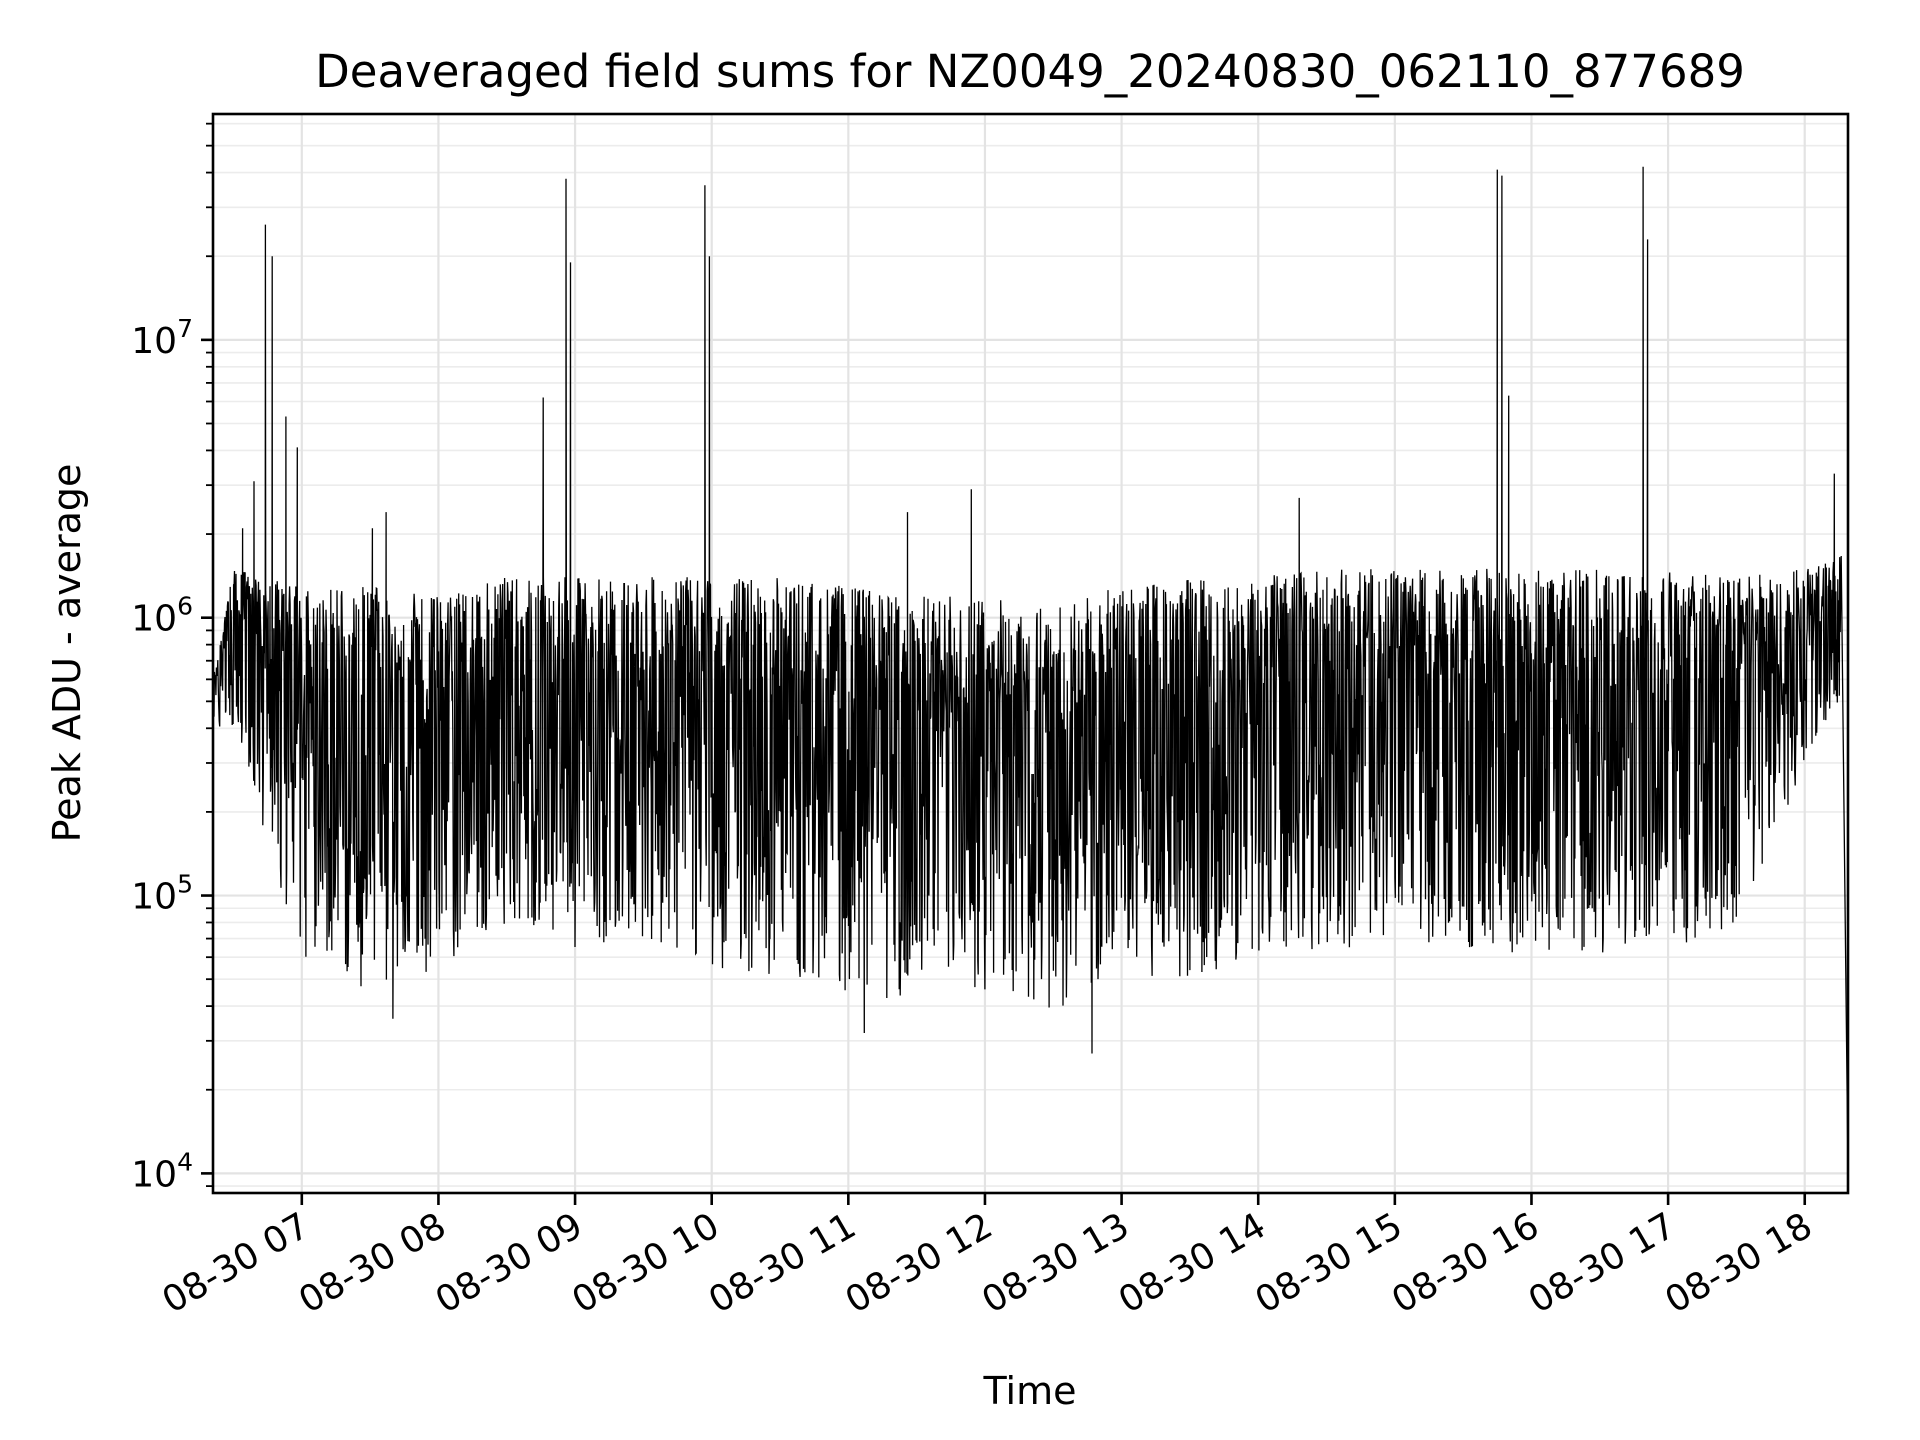  I want to click on x-tick-label: 08-30 15, so click(1329, 1263).